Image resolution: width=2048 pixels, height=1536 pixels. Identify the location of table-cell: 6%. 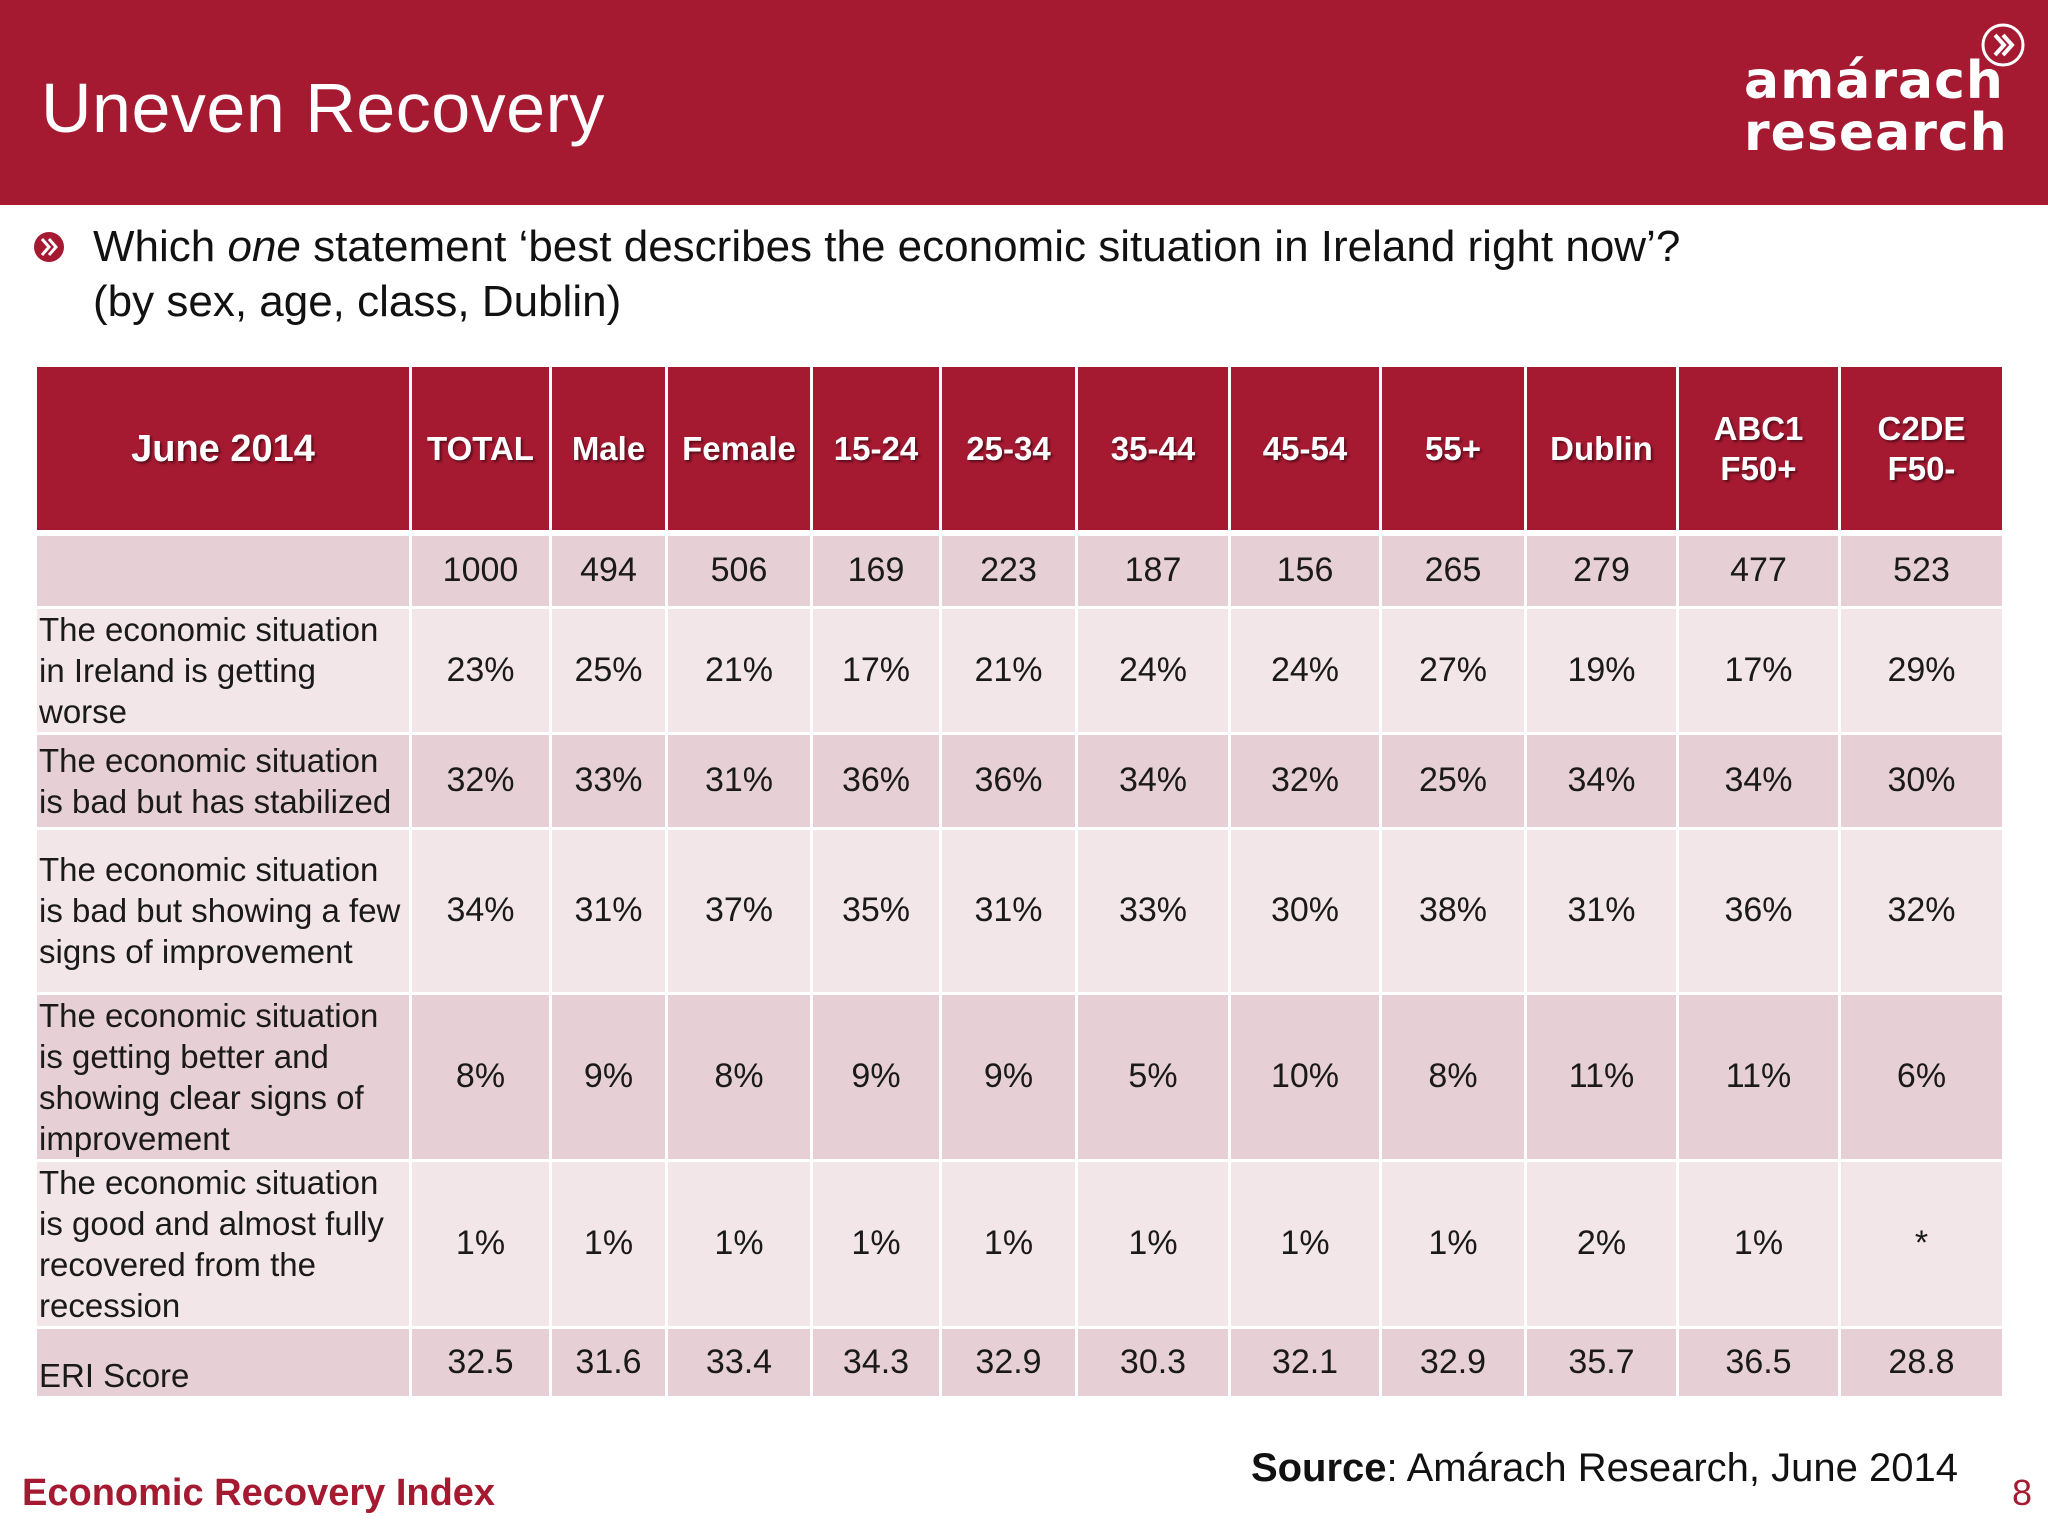
(1921, 1076).